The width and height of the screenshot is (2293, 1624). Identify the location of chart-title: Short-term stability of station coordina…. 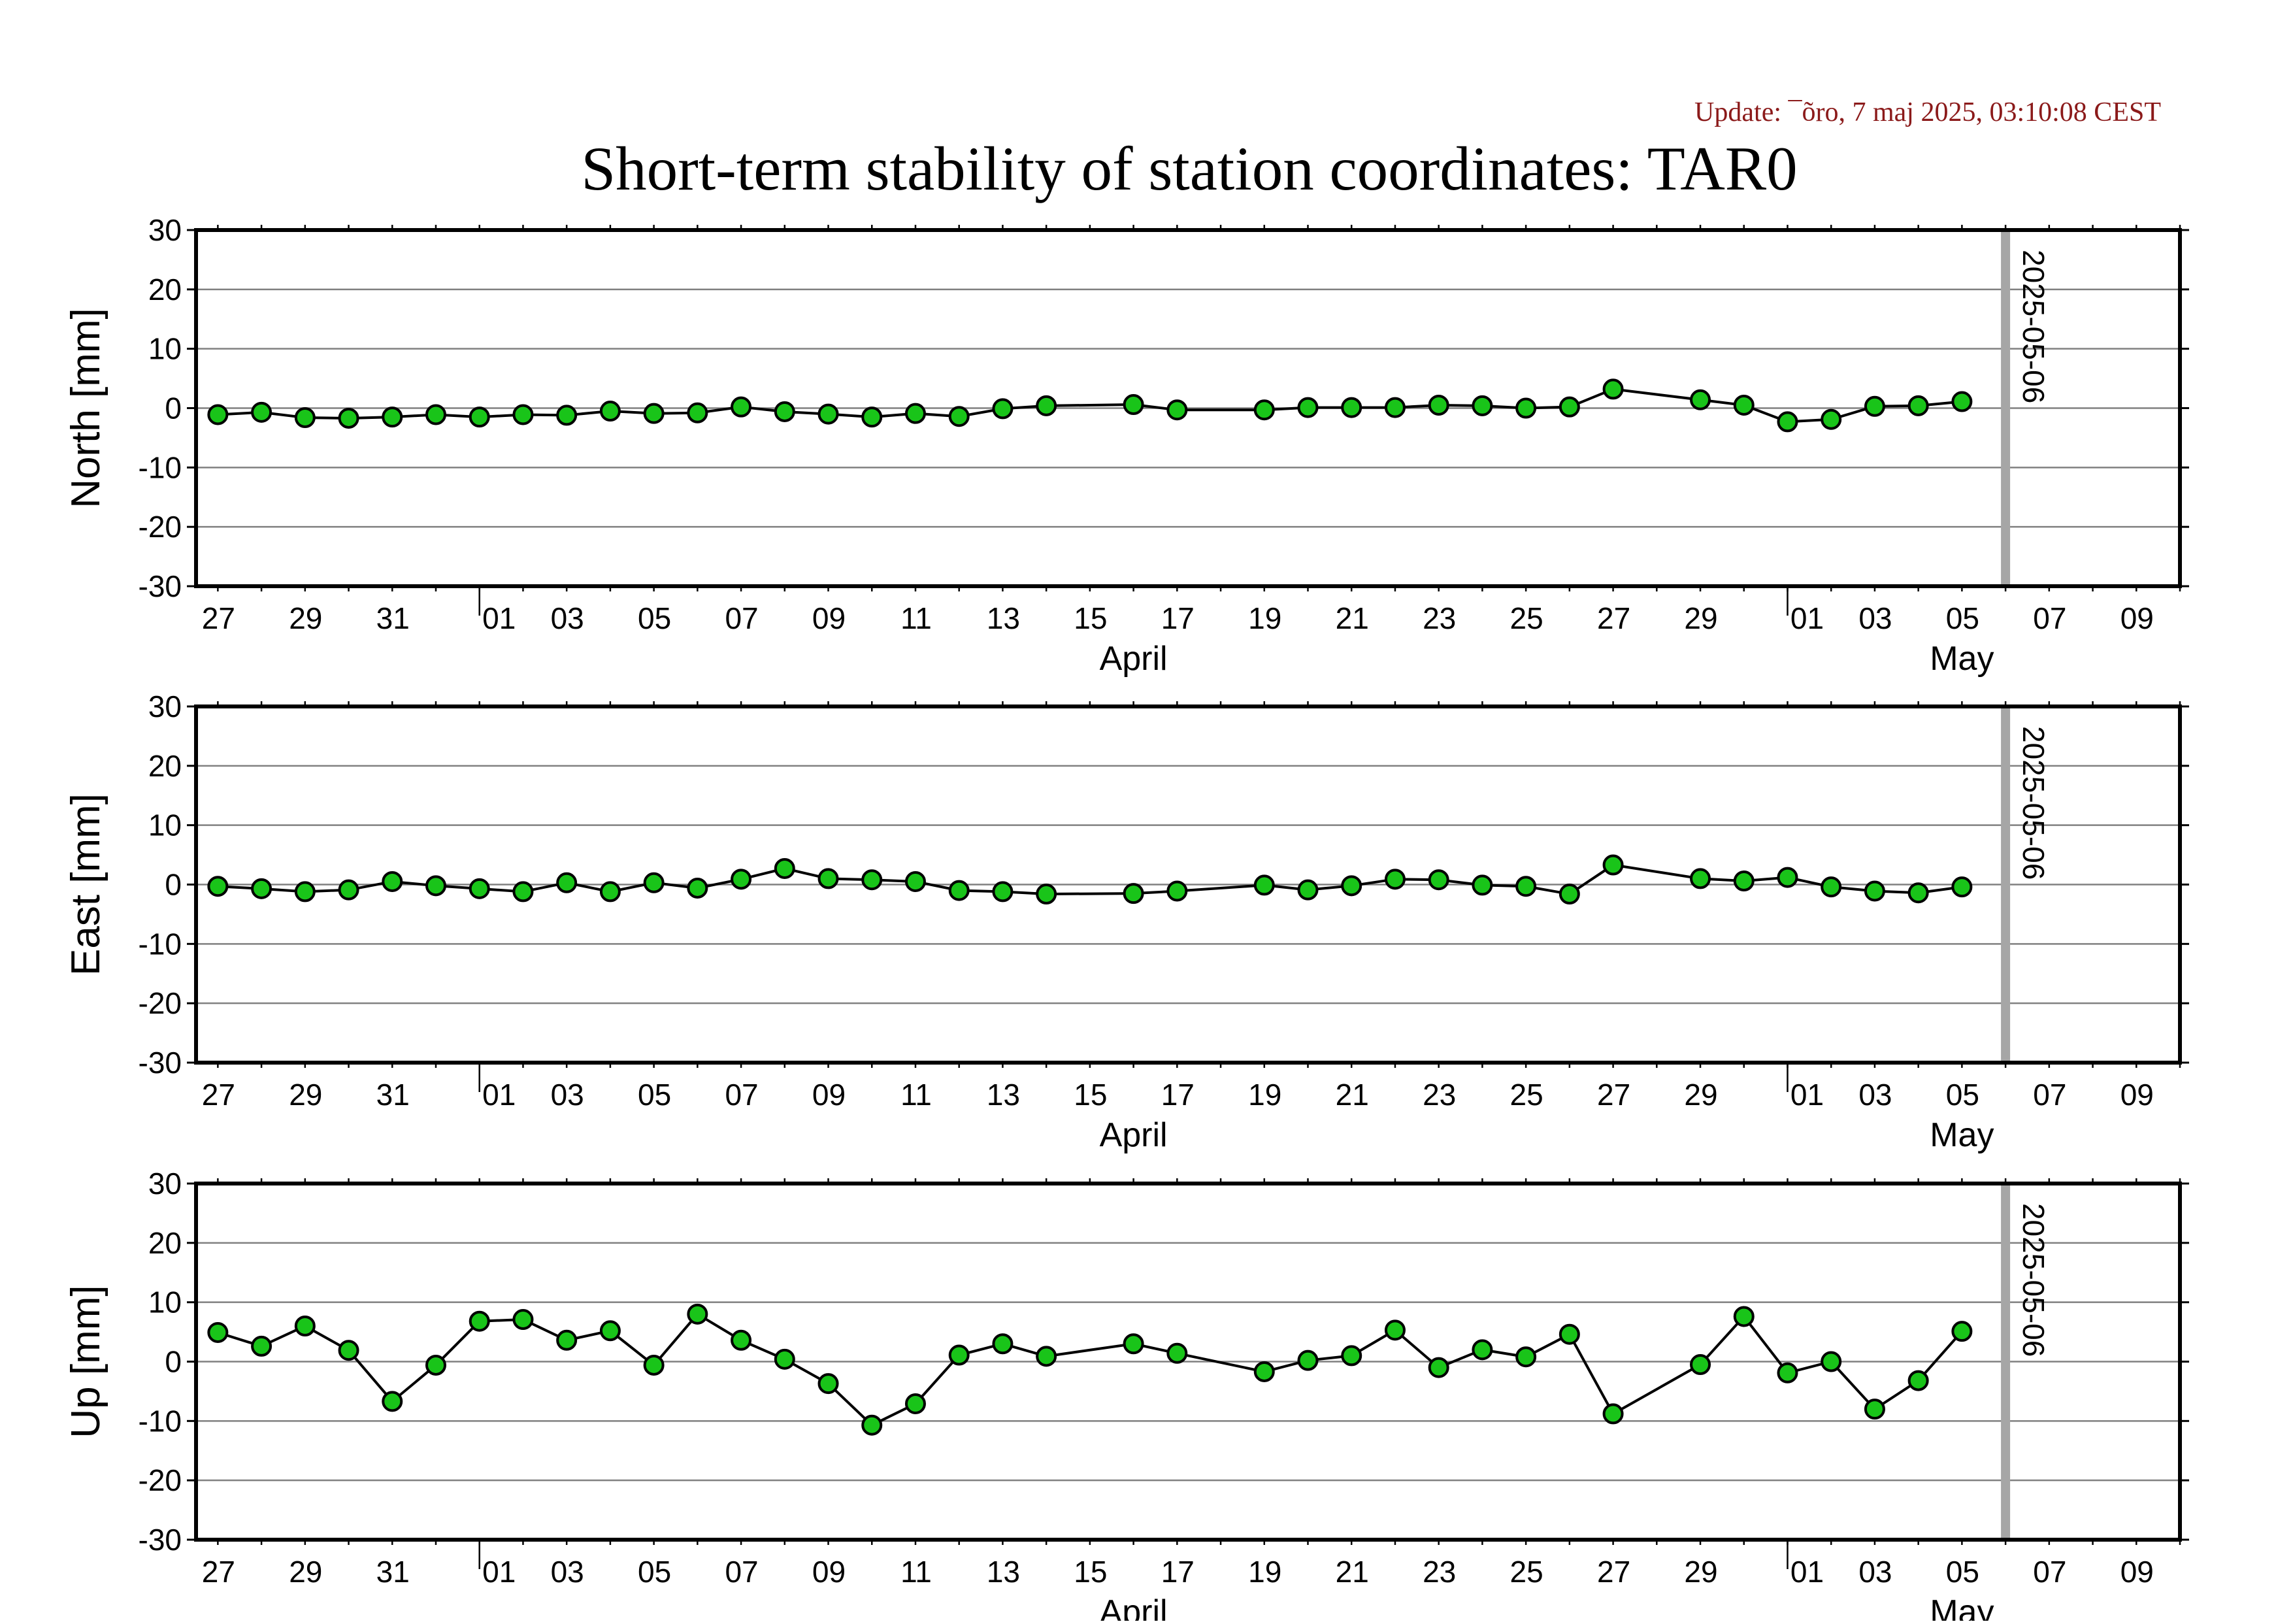
(1189, 168).